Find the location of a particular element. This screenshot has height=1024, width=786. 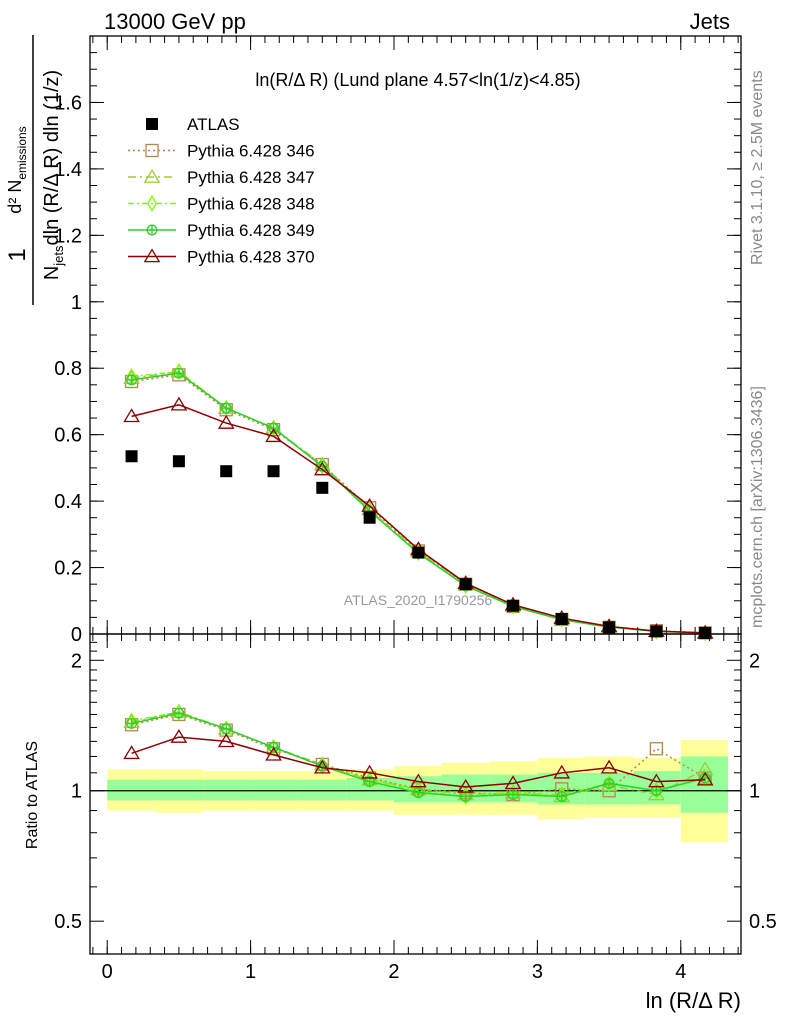

y-tick-label: 1.6 is located at coordinates (68, 103).